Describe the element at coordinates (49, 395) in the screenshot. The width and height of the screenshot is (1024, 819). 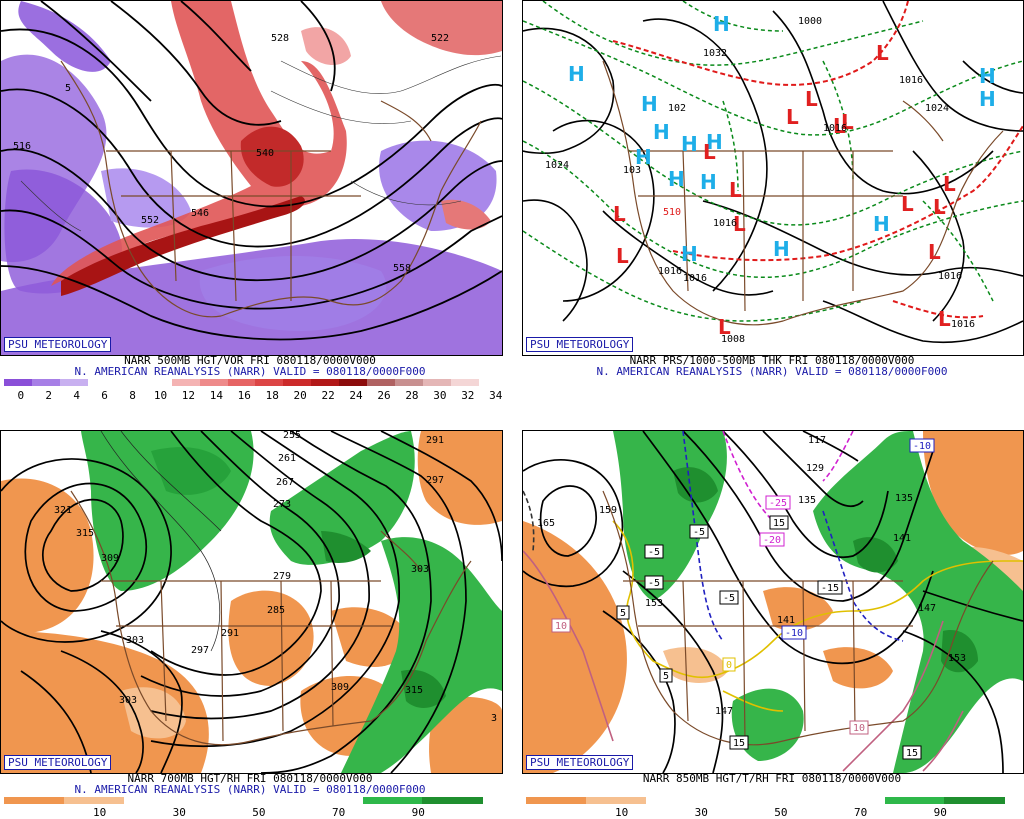
I see `colorbar-tick-label: 2` at that location.